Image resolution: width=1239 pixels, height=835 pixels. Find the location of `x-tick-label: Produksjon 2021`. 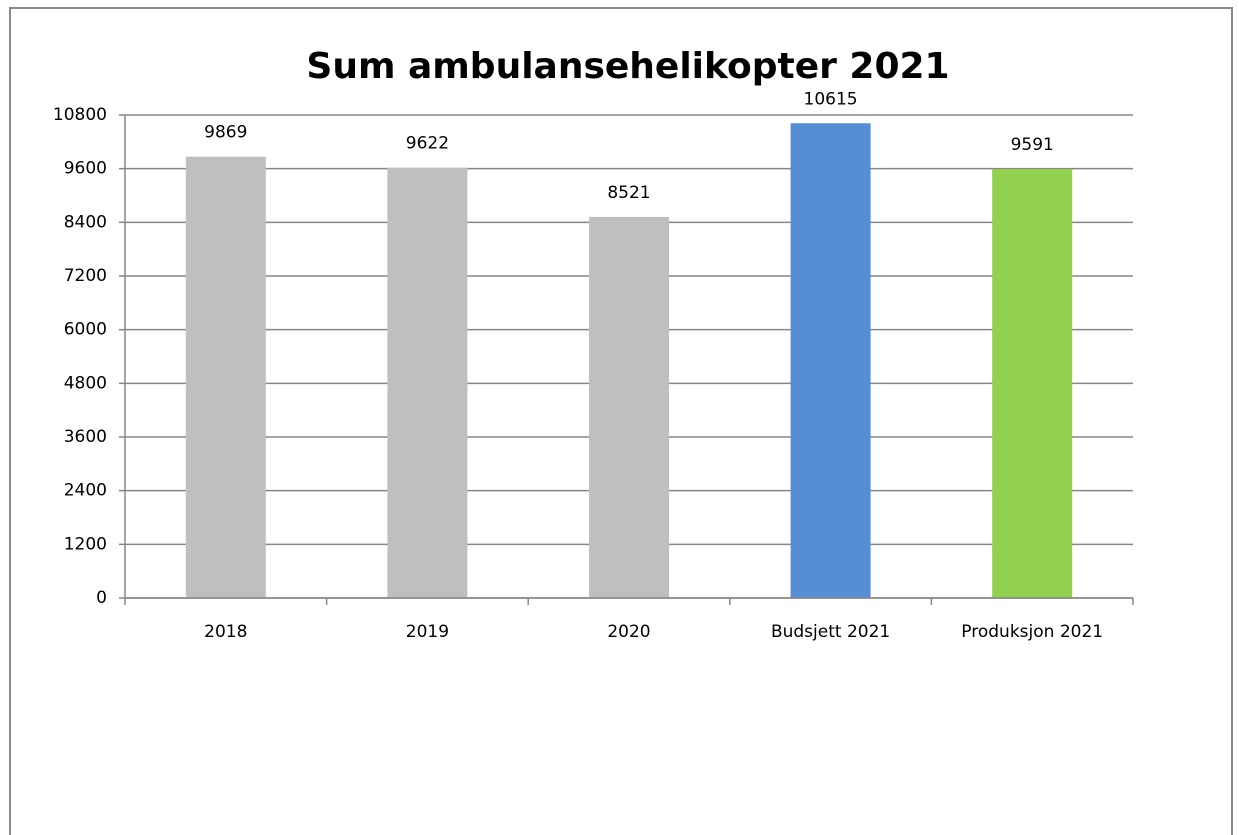

x-tick-label: Produksjon 2021 is located at coordinates (1032, 632).